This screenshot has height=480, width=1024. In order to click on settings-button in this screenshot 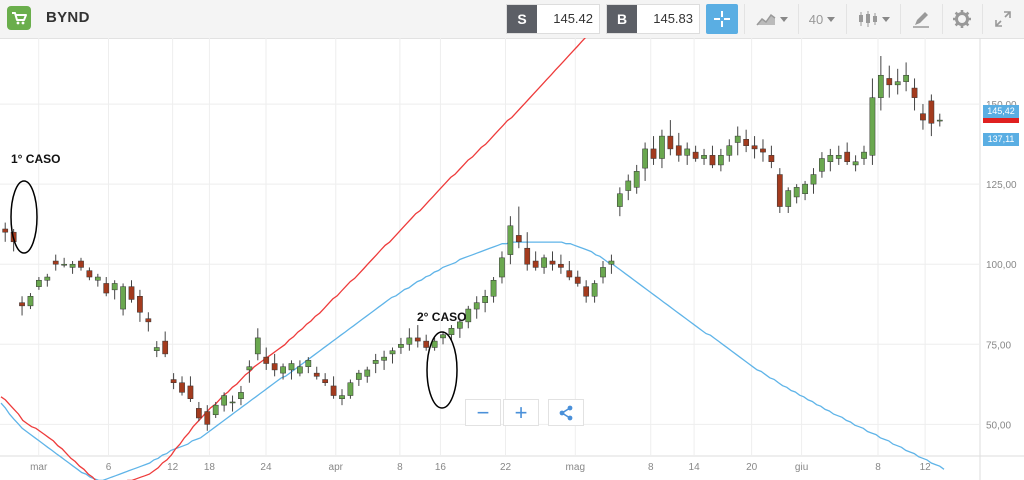, I will do `click(962, 19)`.